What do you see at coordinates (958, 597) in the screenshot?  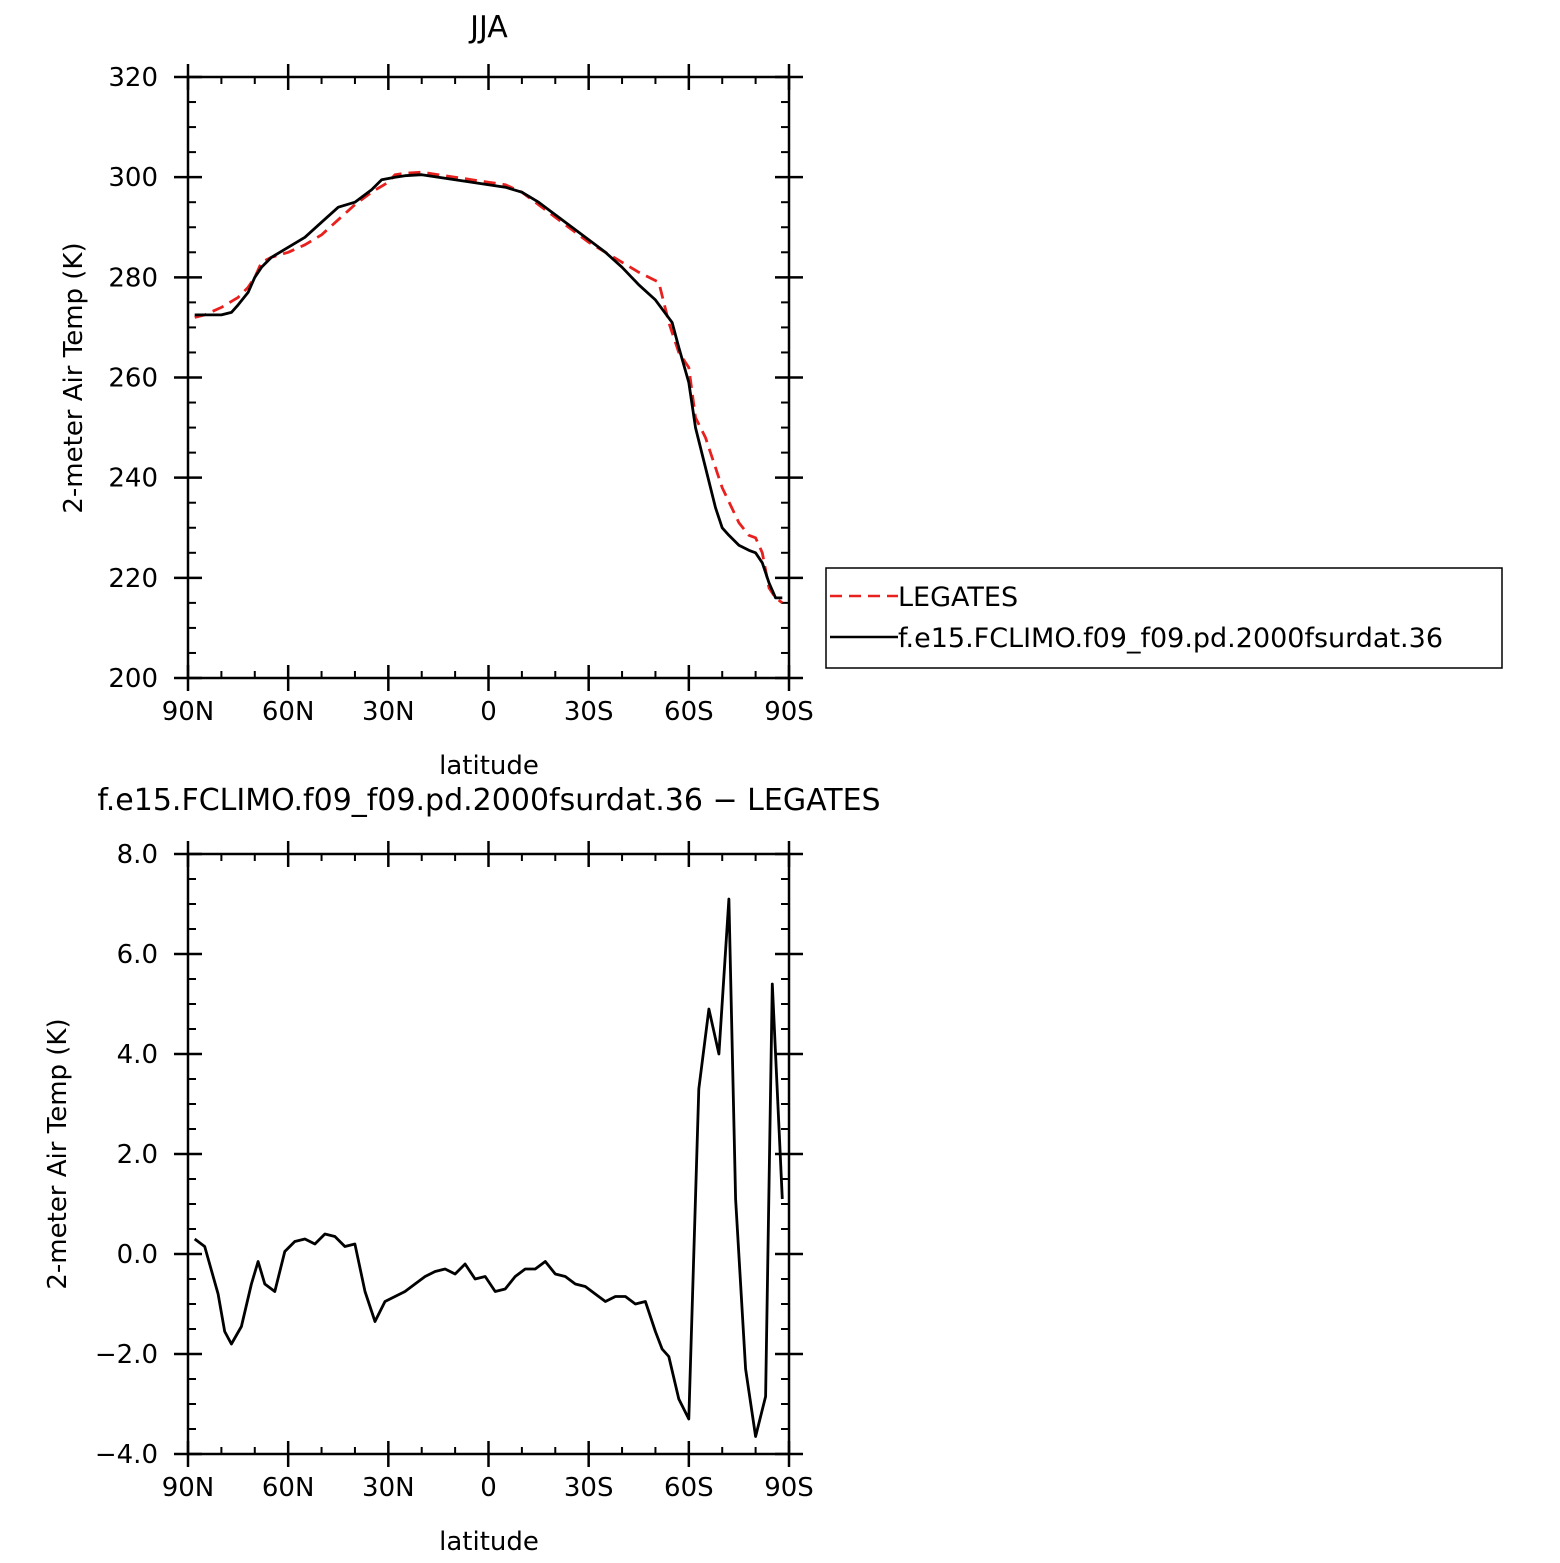 I see `legend-label-legates: LEGATES` at bounding box center [958, 597].